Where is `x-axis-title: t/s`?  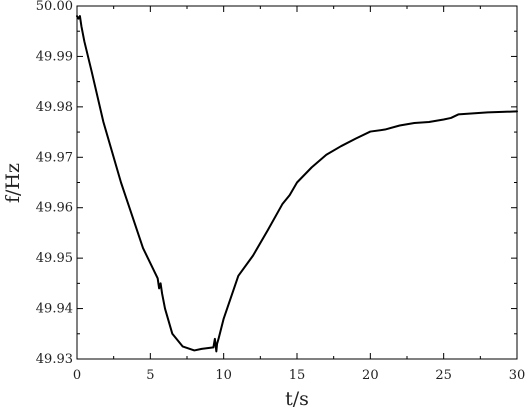 x-axis-title: t/s is located at coordinates (297, 399).